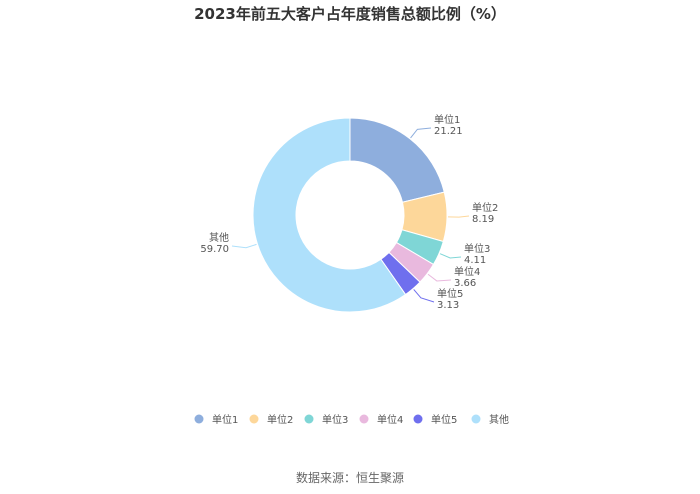 The image size is (700, 494). Describe the element at coordinates (390, 419) in the screenshot. I see `legend-label-4: 单位4` at that location.